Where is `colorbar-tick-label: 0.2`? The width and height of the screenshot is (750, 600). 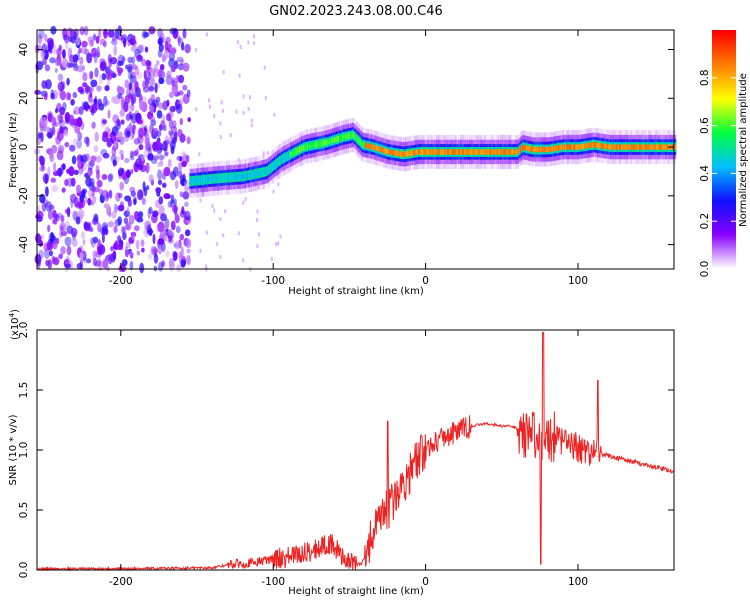
colorbar-tick-label: 0.2 is located at coordinates (705, 221).